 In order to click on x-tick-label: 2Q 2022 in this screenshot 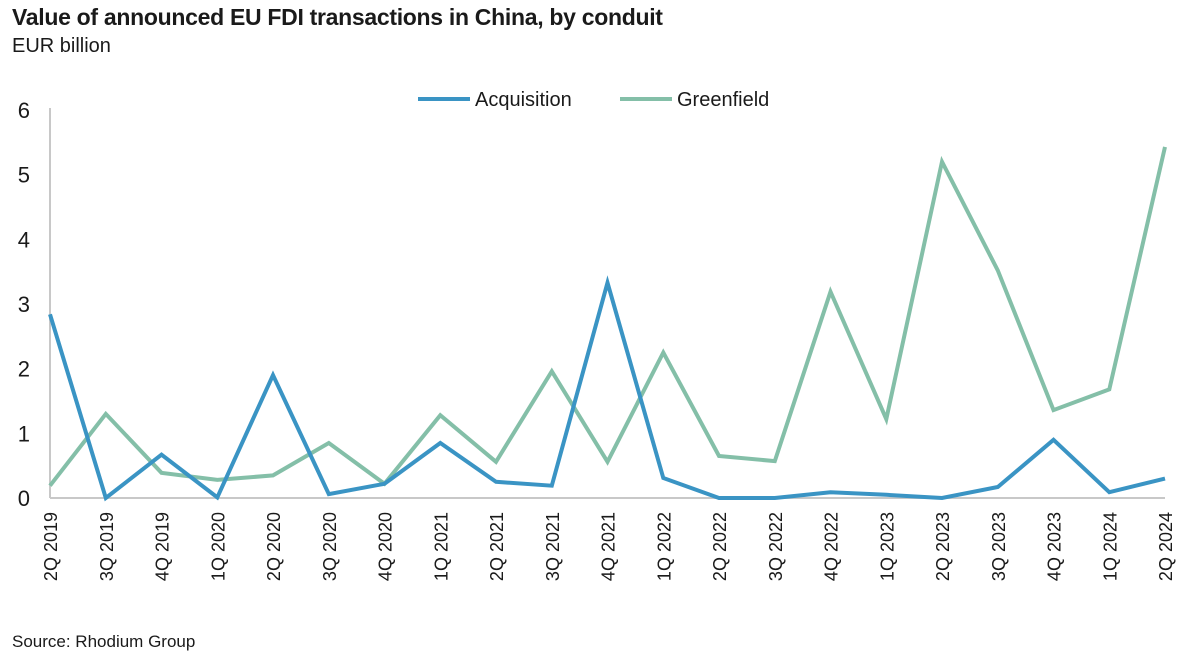, I will do `click(720, 546)`.